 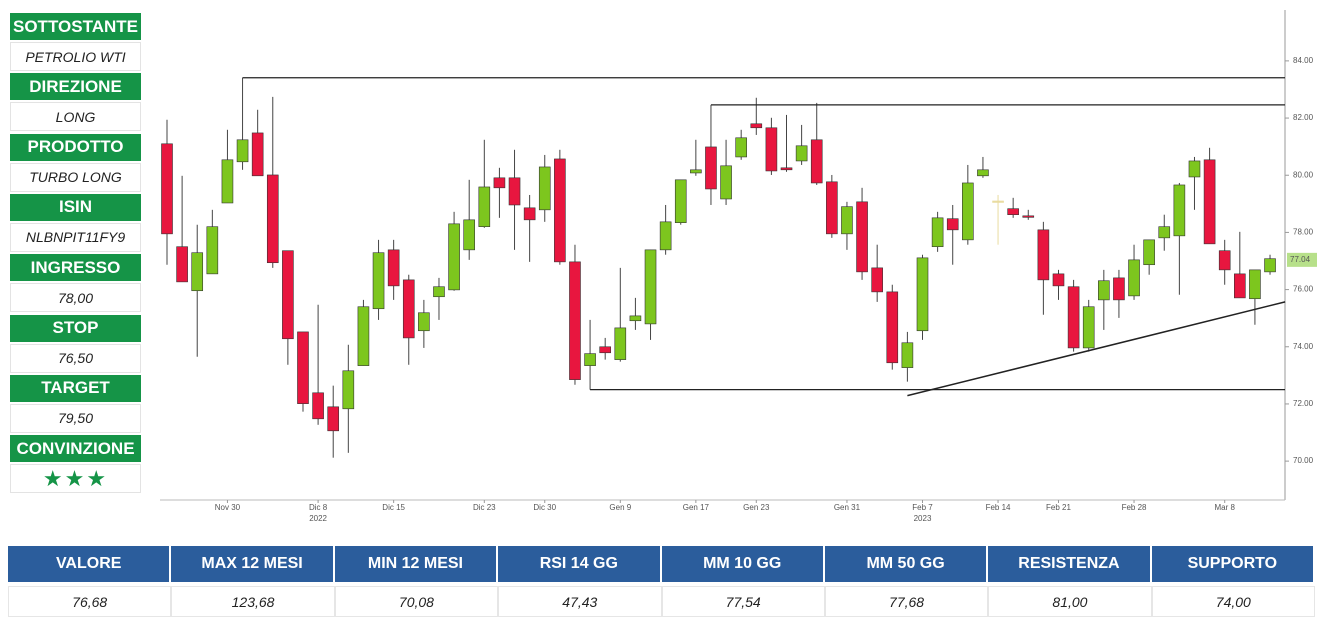 What do you see at coordinates (75, 177) in the screenshot?
I see `sidebar-value: TURBO LONG` at bounding box center [75, 177].